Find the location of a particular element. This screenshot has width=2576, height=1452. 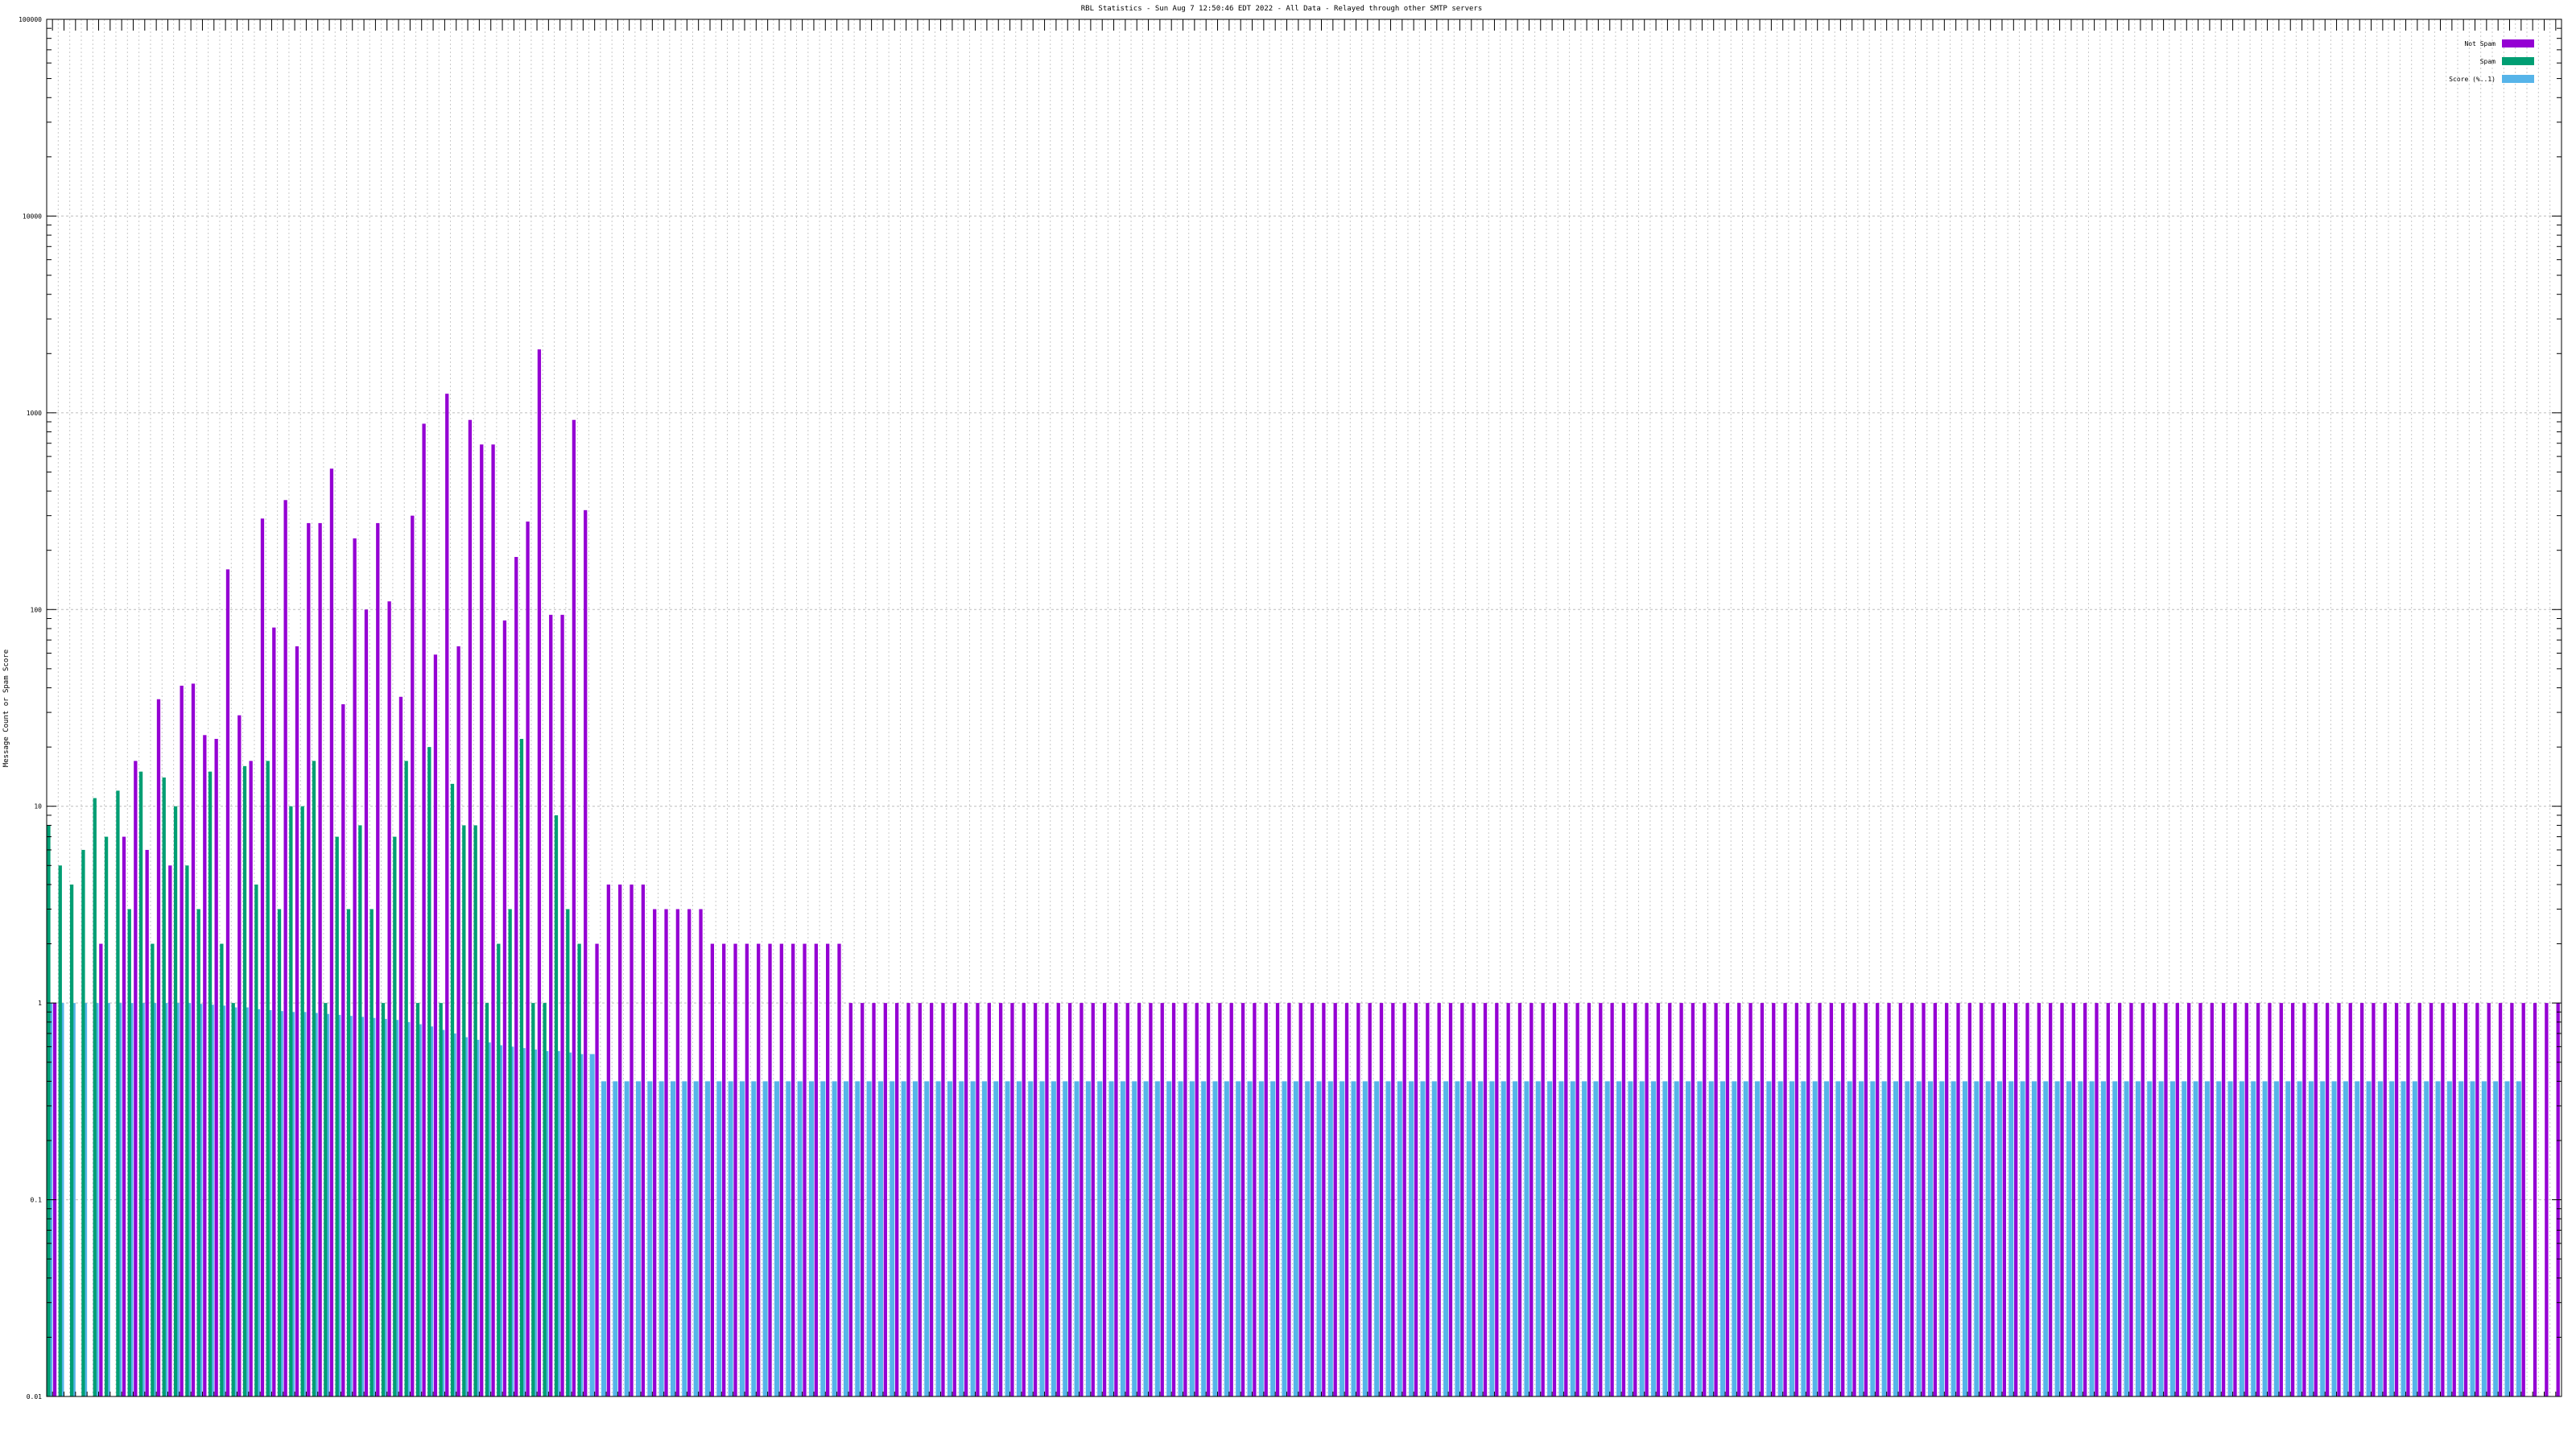

y-tick-label: 1000 is located at coordinates (34, 414).